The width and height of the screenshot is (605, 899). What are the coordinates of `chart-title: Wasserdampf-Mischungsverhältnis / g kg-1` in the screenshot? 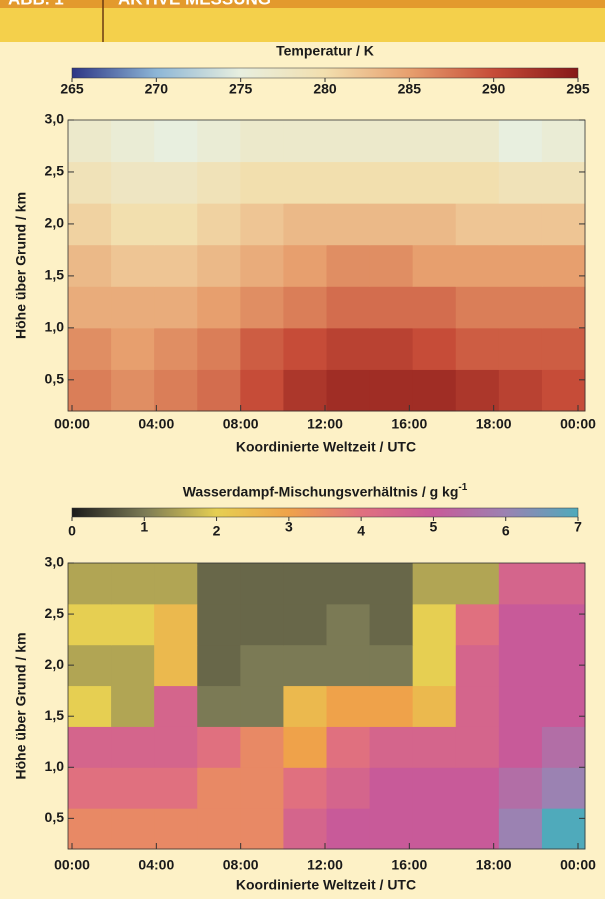 It's located at (325, 491).